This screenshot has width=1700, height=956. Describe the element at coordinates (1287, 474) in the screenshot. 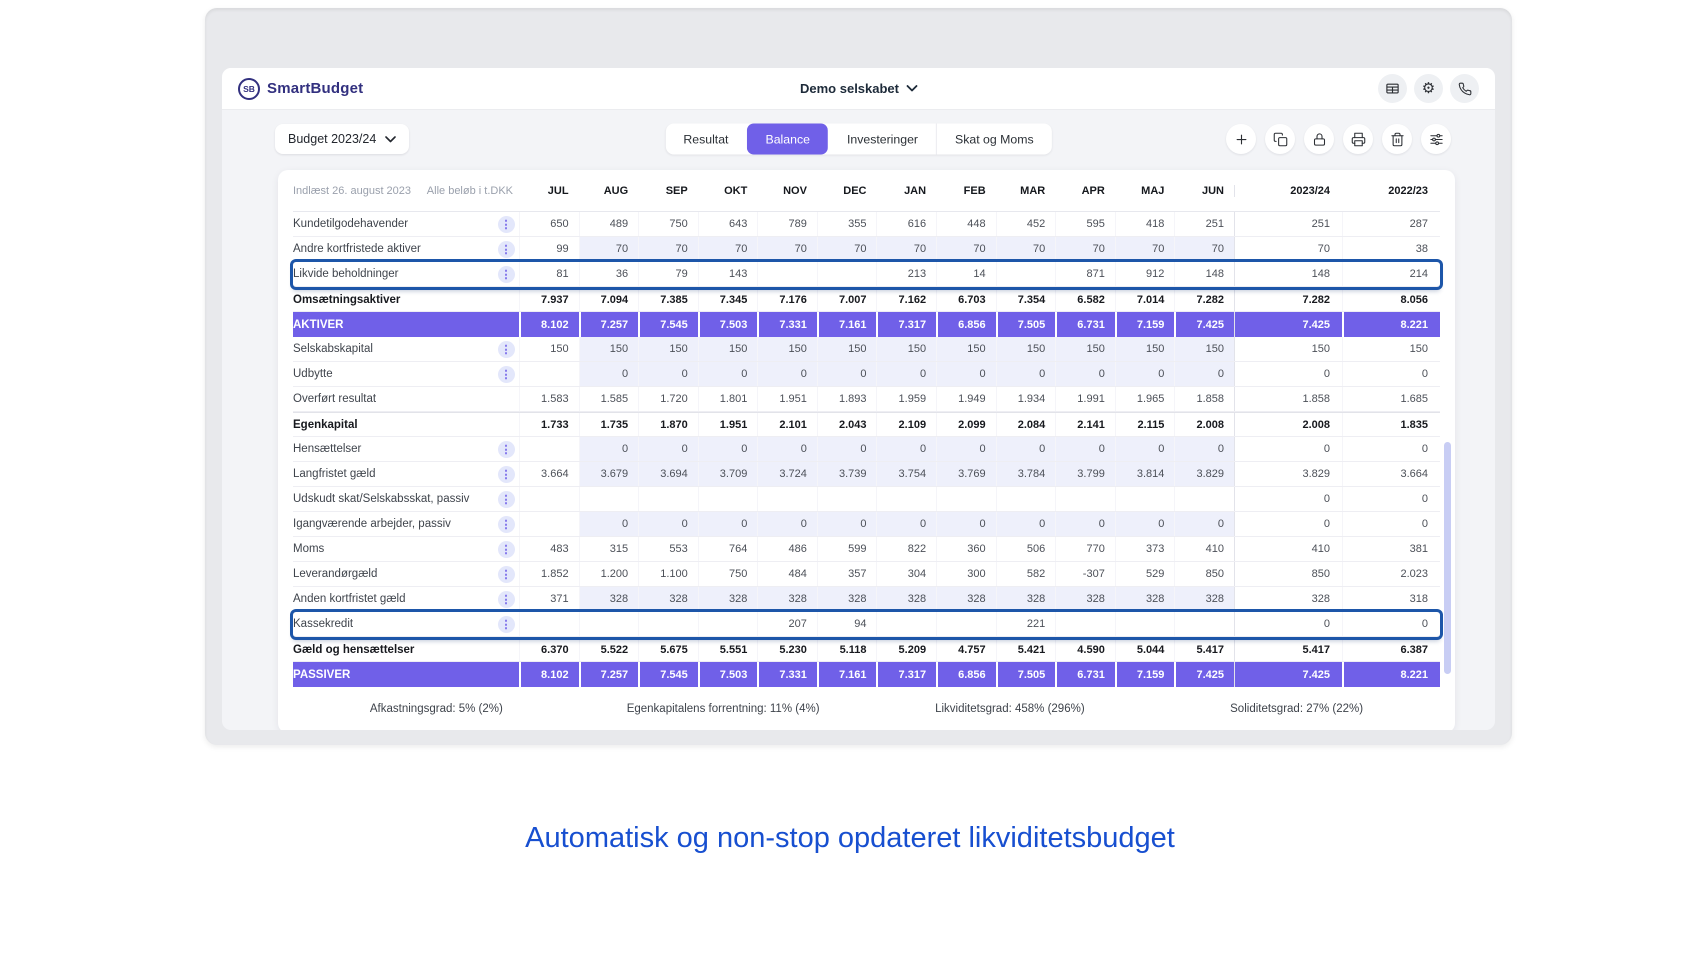

I see `value-cell: 3.829` at that location.